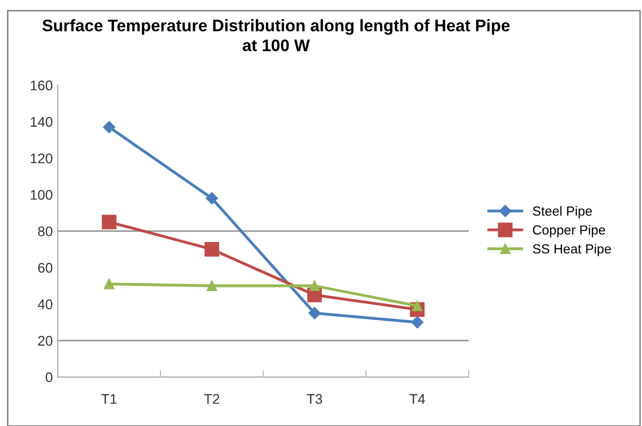 This screenshot has height=426, width=642. I want to click on y-tick-label: 60, so click(45, 267).